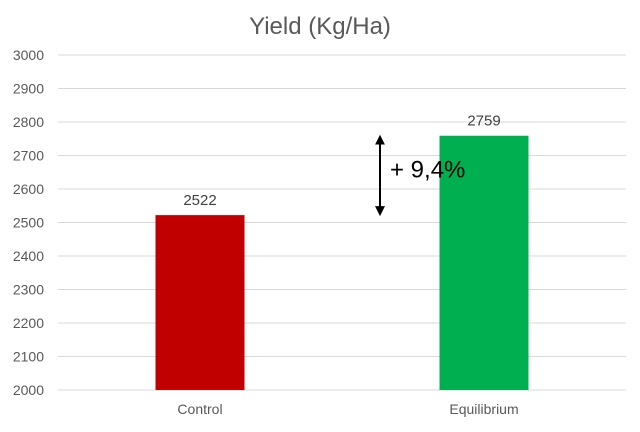 The width and height of the screenshot is (640, 432). What do you see at coordinates (28, 156) in the screenshot?
I see `y-tick-label: 2700` at bounding box center [28, 156].